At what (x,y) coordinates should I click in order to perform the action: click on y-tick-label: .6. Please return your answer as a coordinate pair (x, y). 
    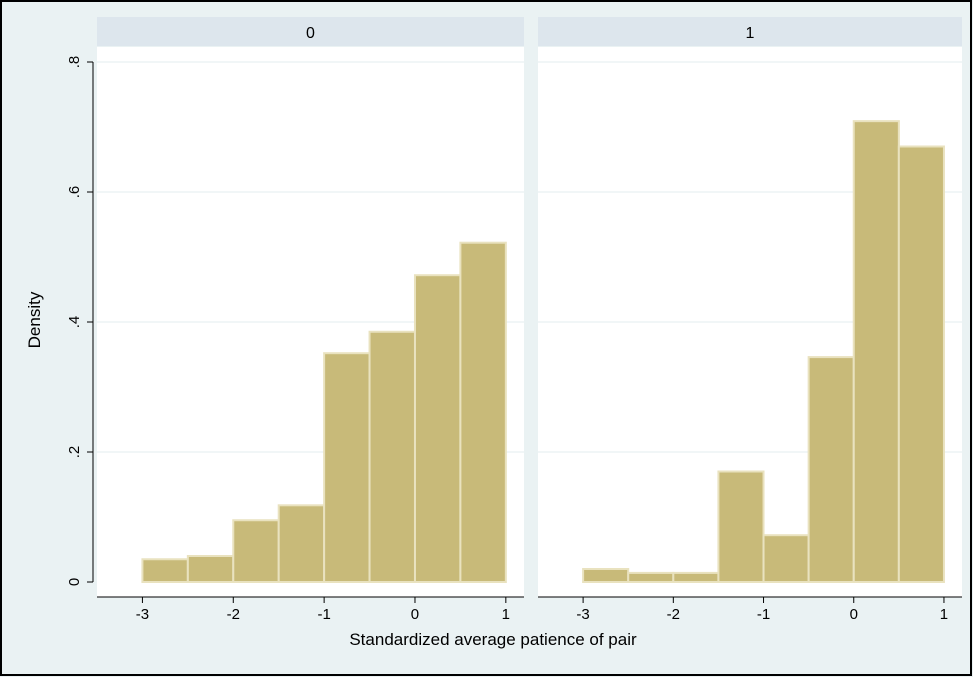
    Looking at the image, I should click on (74, 192).